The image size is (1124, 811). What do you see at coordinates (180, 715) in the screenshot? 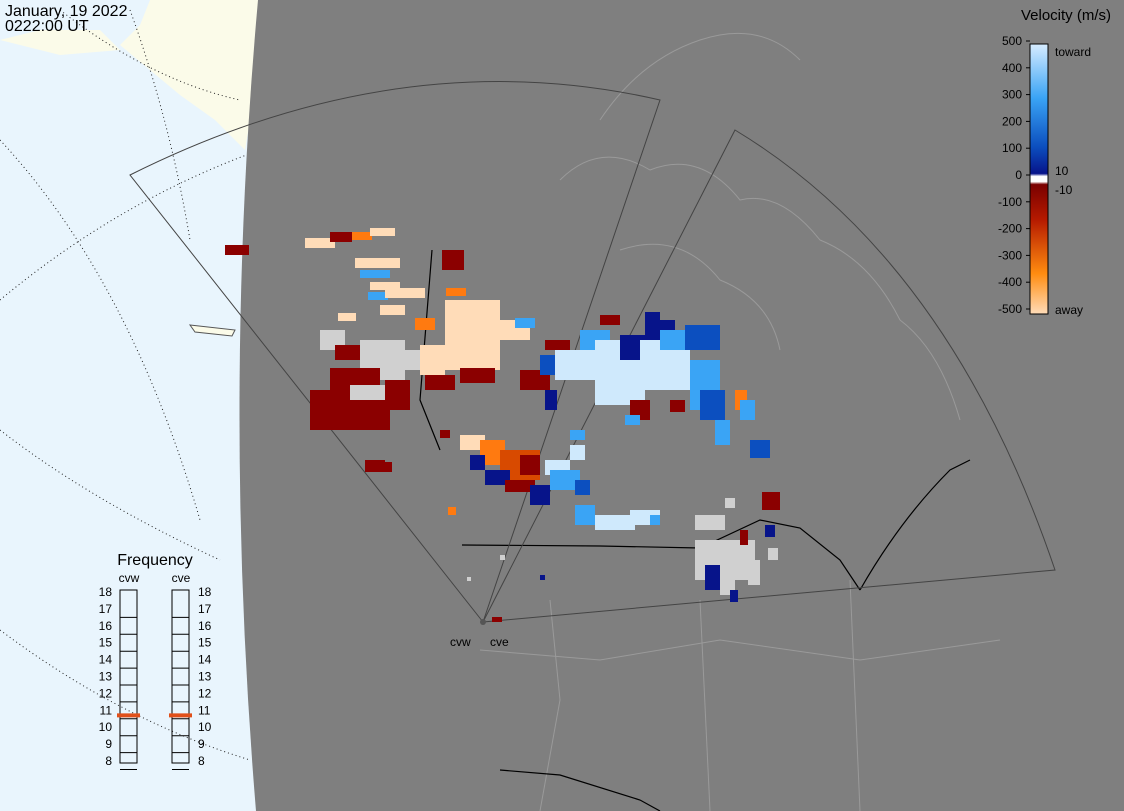
I see `frequency-marker` at bounding box center [180, 715].